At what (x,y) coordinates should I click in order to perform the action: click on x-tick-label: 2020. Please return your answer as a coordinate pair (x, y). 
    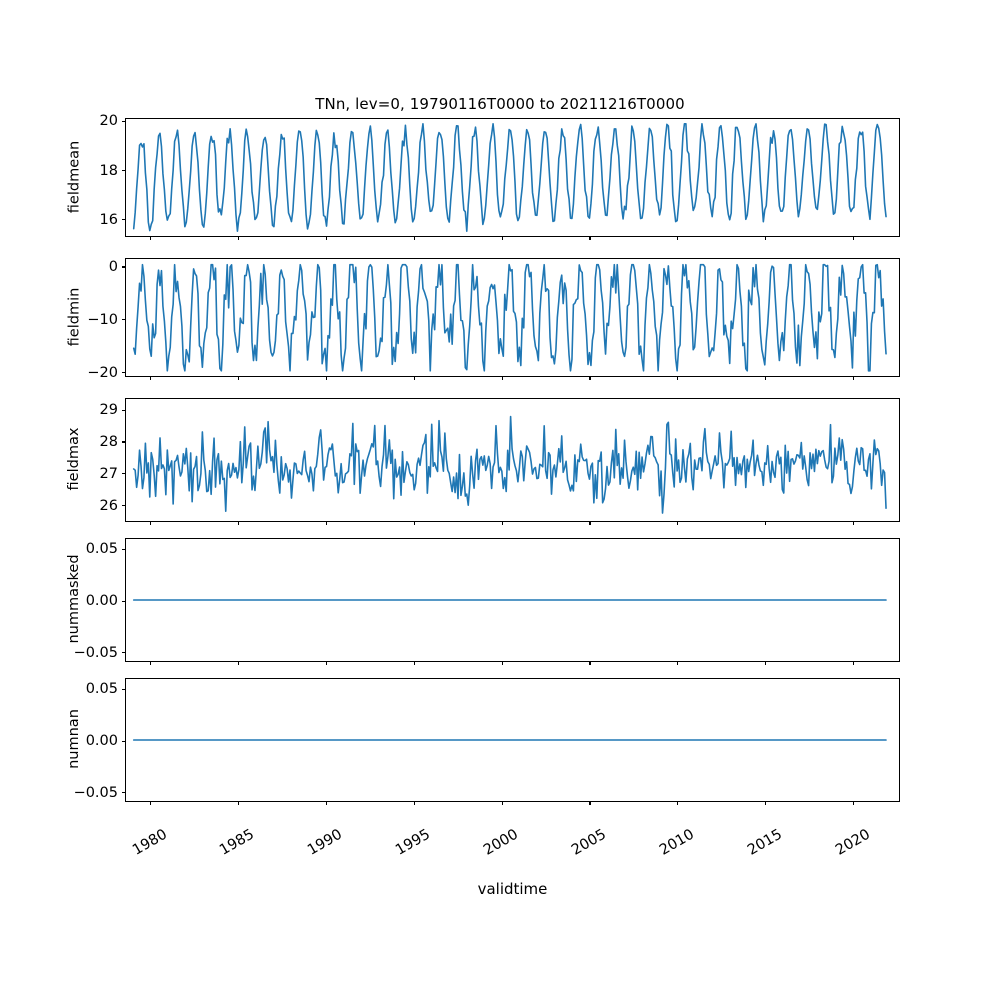
    Looking at the image, I should click on (852, 842).